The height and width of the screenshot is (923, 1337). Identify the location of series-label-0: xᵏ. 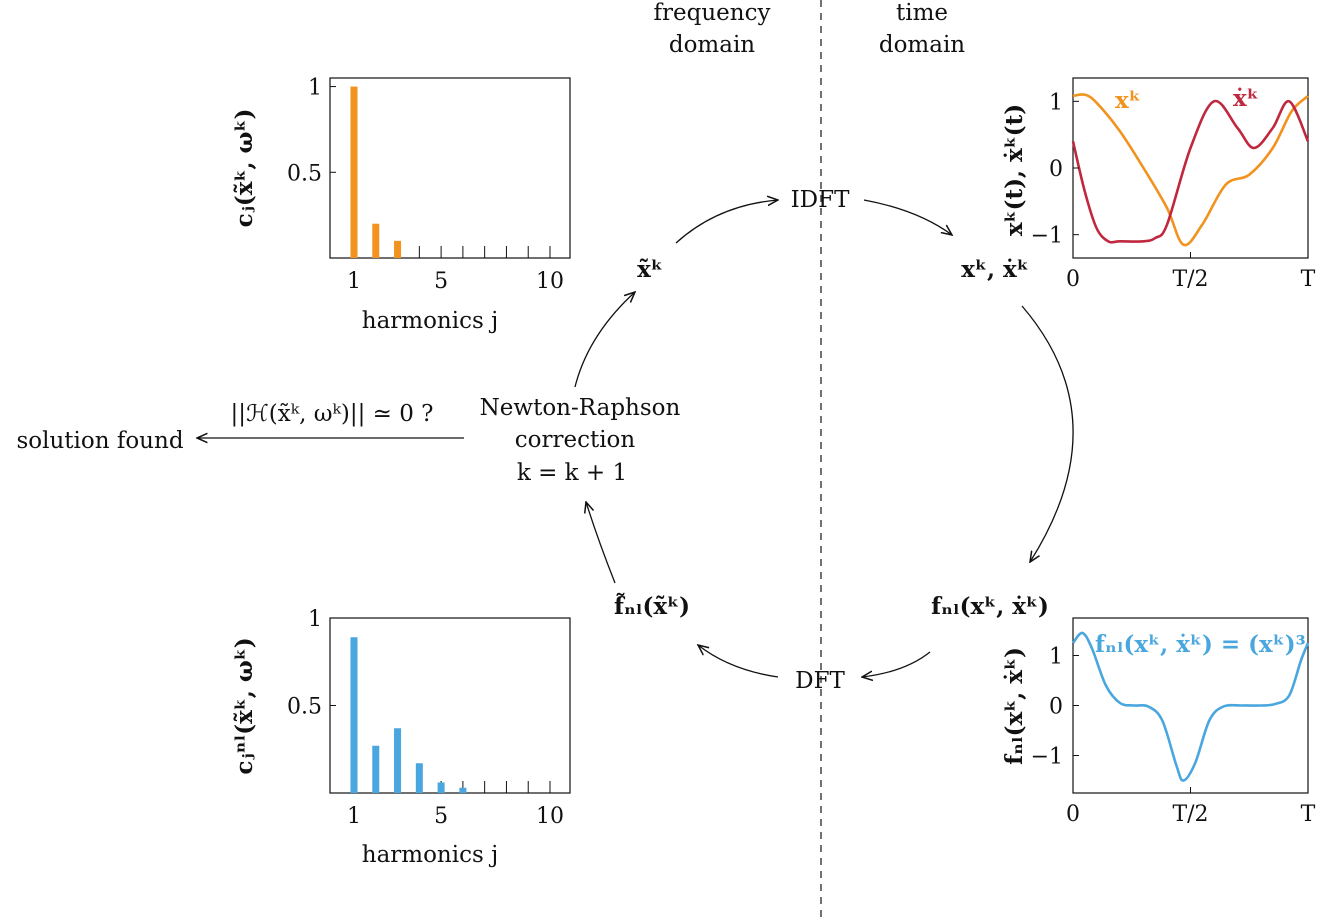
(1128, 100).